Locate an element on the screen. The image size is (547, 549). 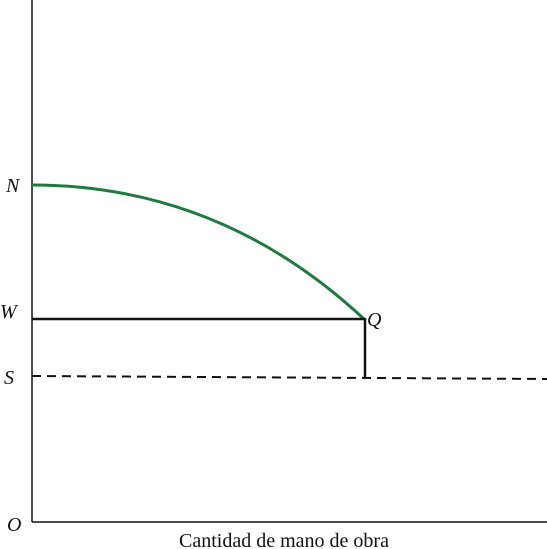
label-n: N is located at coordinates (13, 186).